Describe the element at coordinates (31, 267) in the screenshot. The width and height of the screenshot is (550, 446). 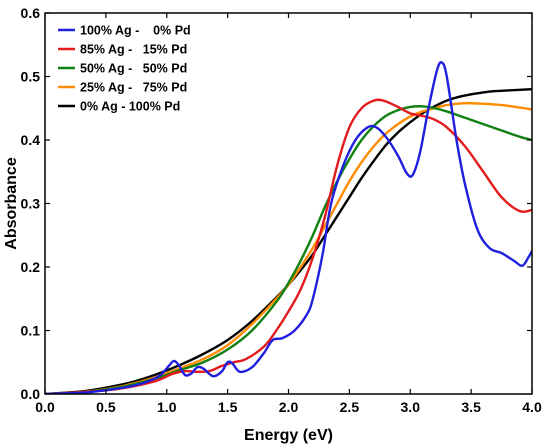
I see `y-tick-label: 0.2` at that location.